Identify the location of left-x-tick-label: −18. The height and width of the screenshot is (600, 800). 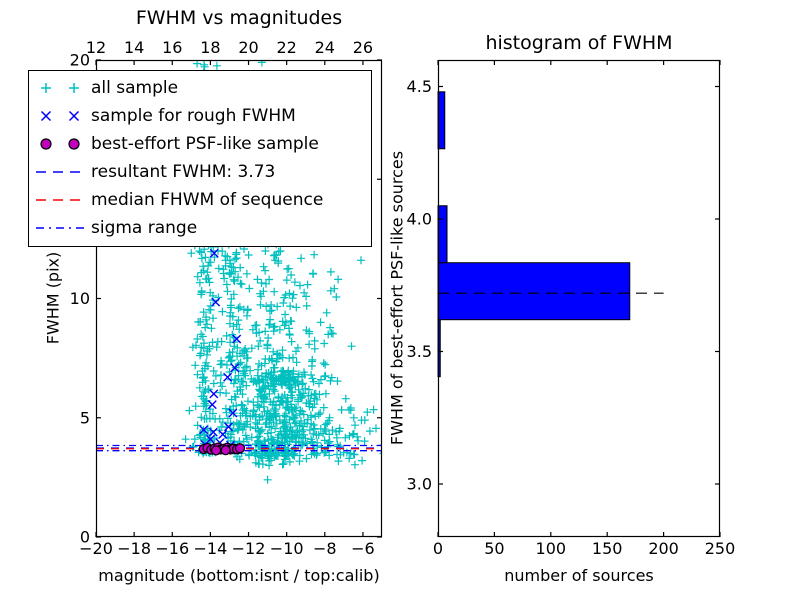
(134, 548).